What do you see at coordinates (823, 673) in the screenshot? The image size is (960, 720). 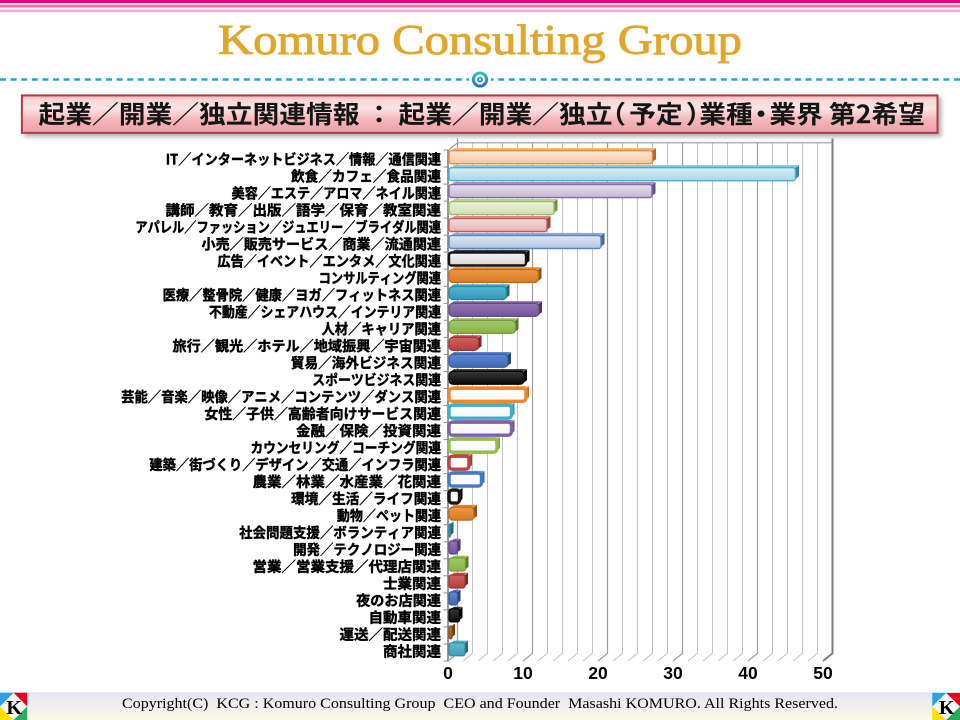 I see `svg-text: 50` at bounding box center [823, 673].